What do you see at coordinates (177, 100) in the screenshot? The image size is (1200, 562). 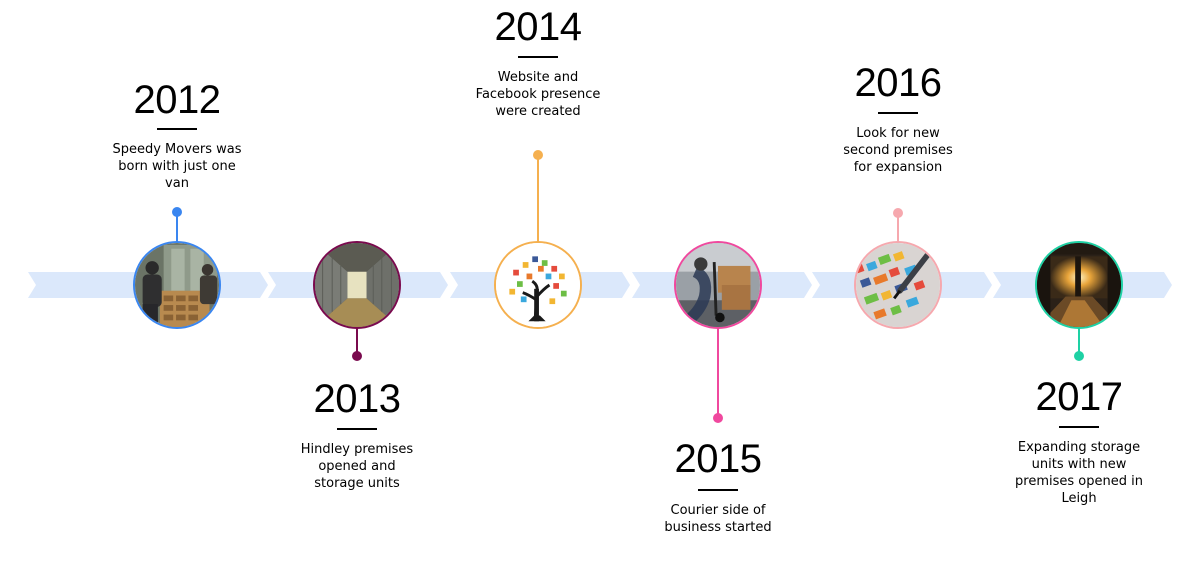 I see `milestone-year: 2012` at bounding box center [177, 100].